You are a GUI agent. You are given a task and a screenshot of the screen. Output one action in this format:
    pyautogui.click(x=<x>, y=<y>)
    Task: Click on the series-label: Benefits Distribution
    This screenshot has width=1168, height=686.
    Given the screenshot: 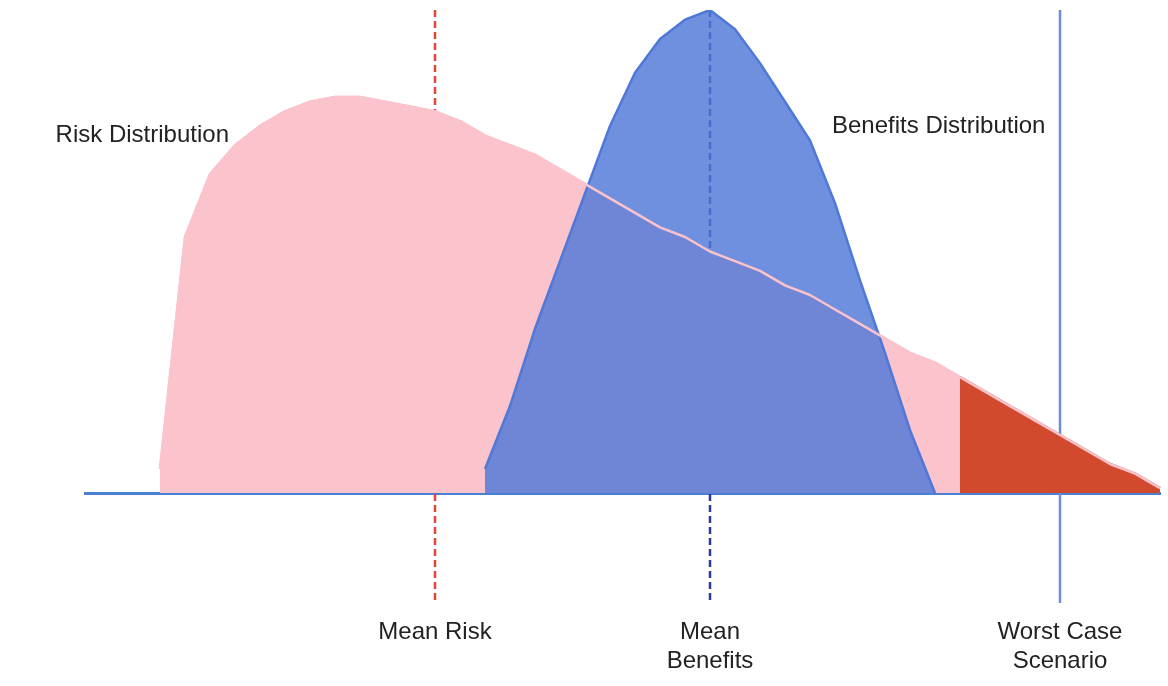 What is the action you would take?
    pyautogui.click(x=939, y=125)
    